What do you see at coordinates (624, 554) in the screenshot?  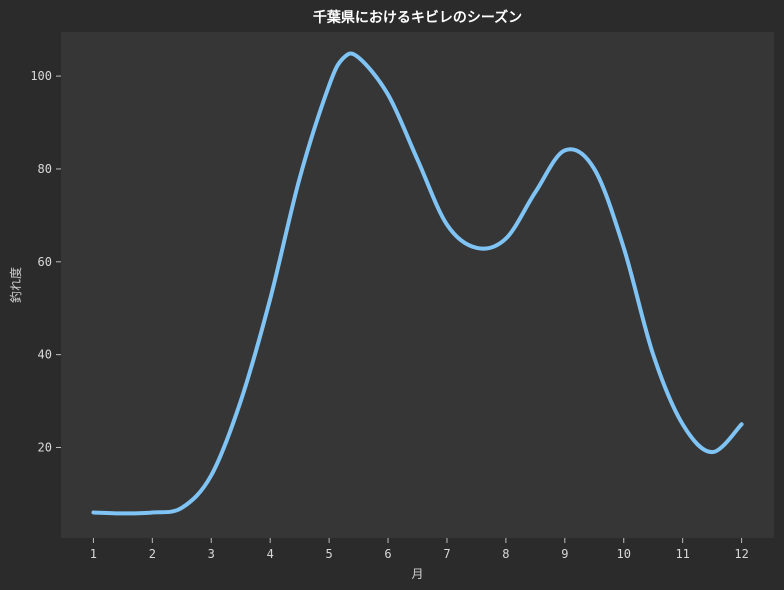 I see `x-tick-label: 10` at bounding box center [624, 554].